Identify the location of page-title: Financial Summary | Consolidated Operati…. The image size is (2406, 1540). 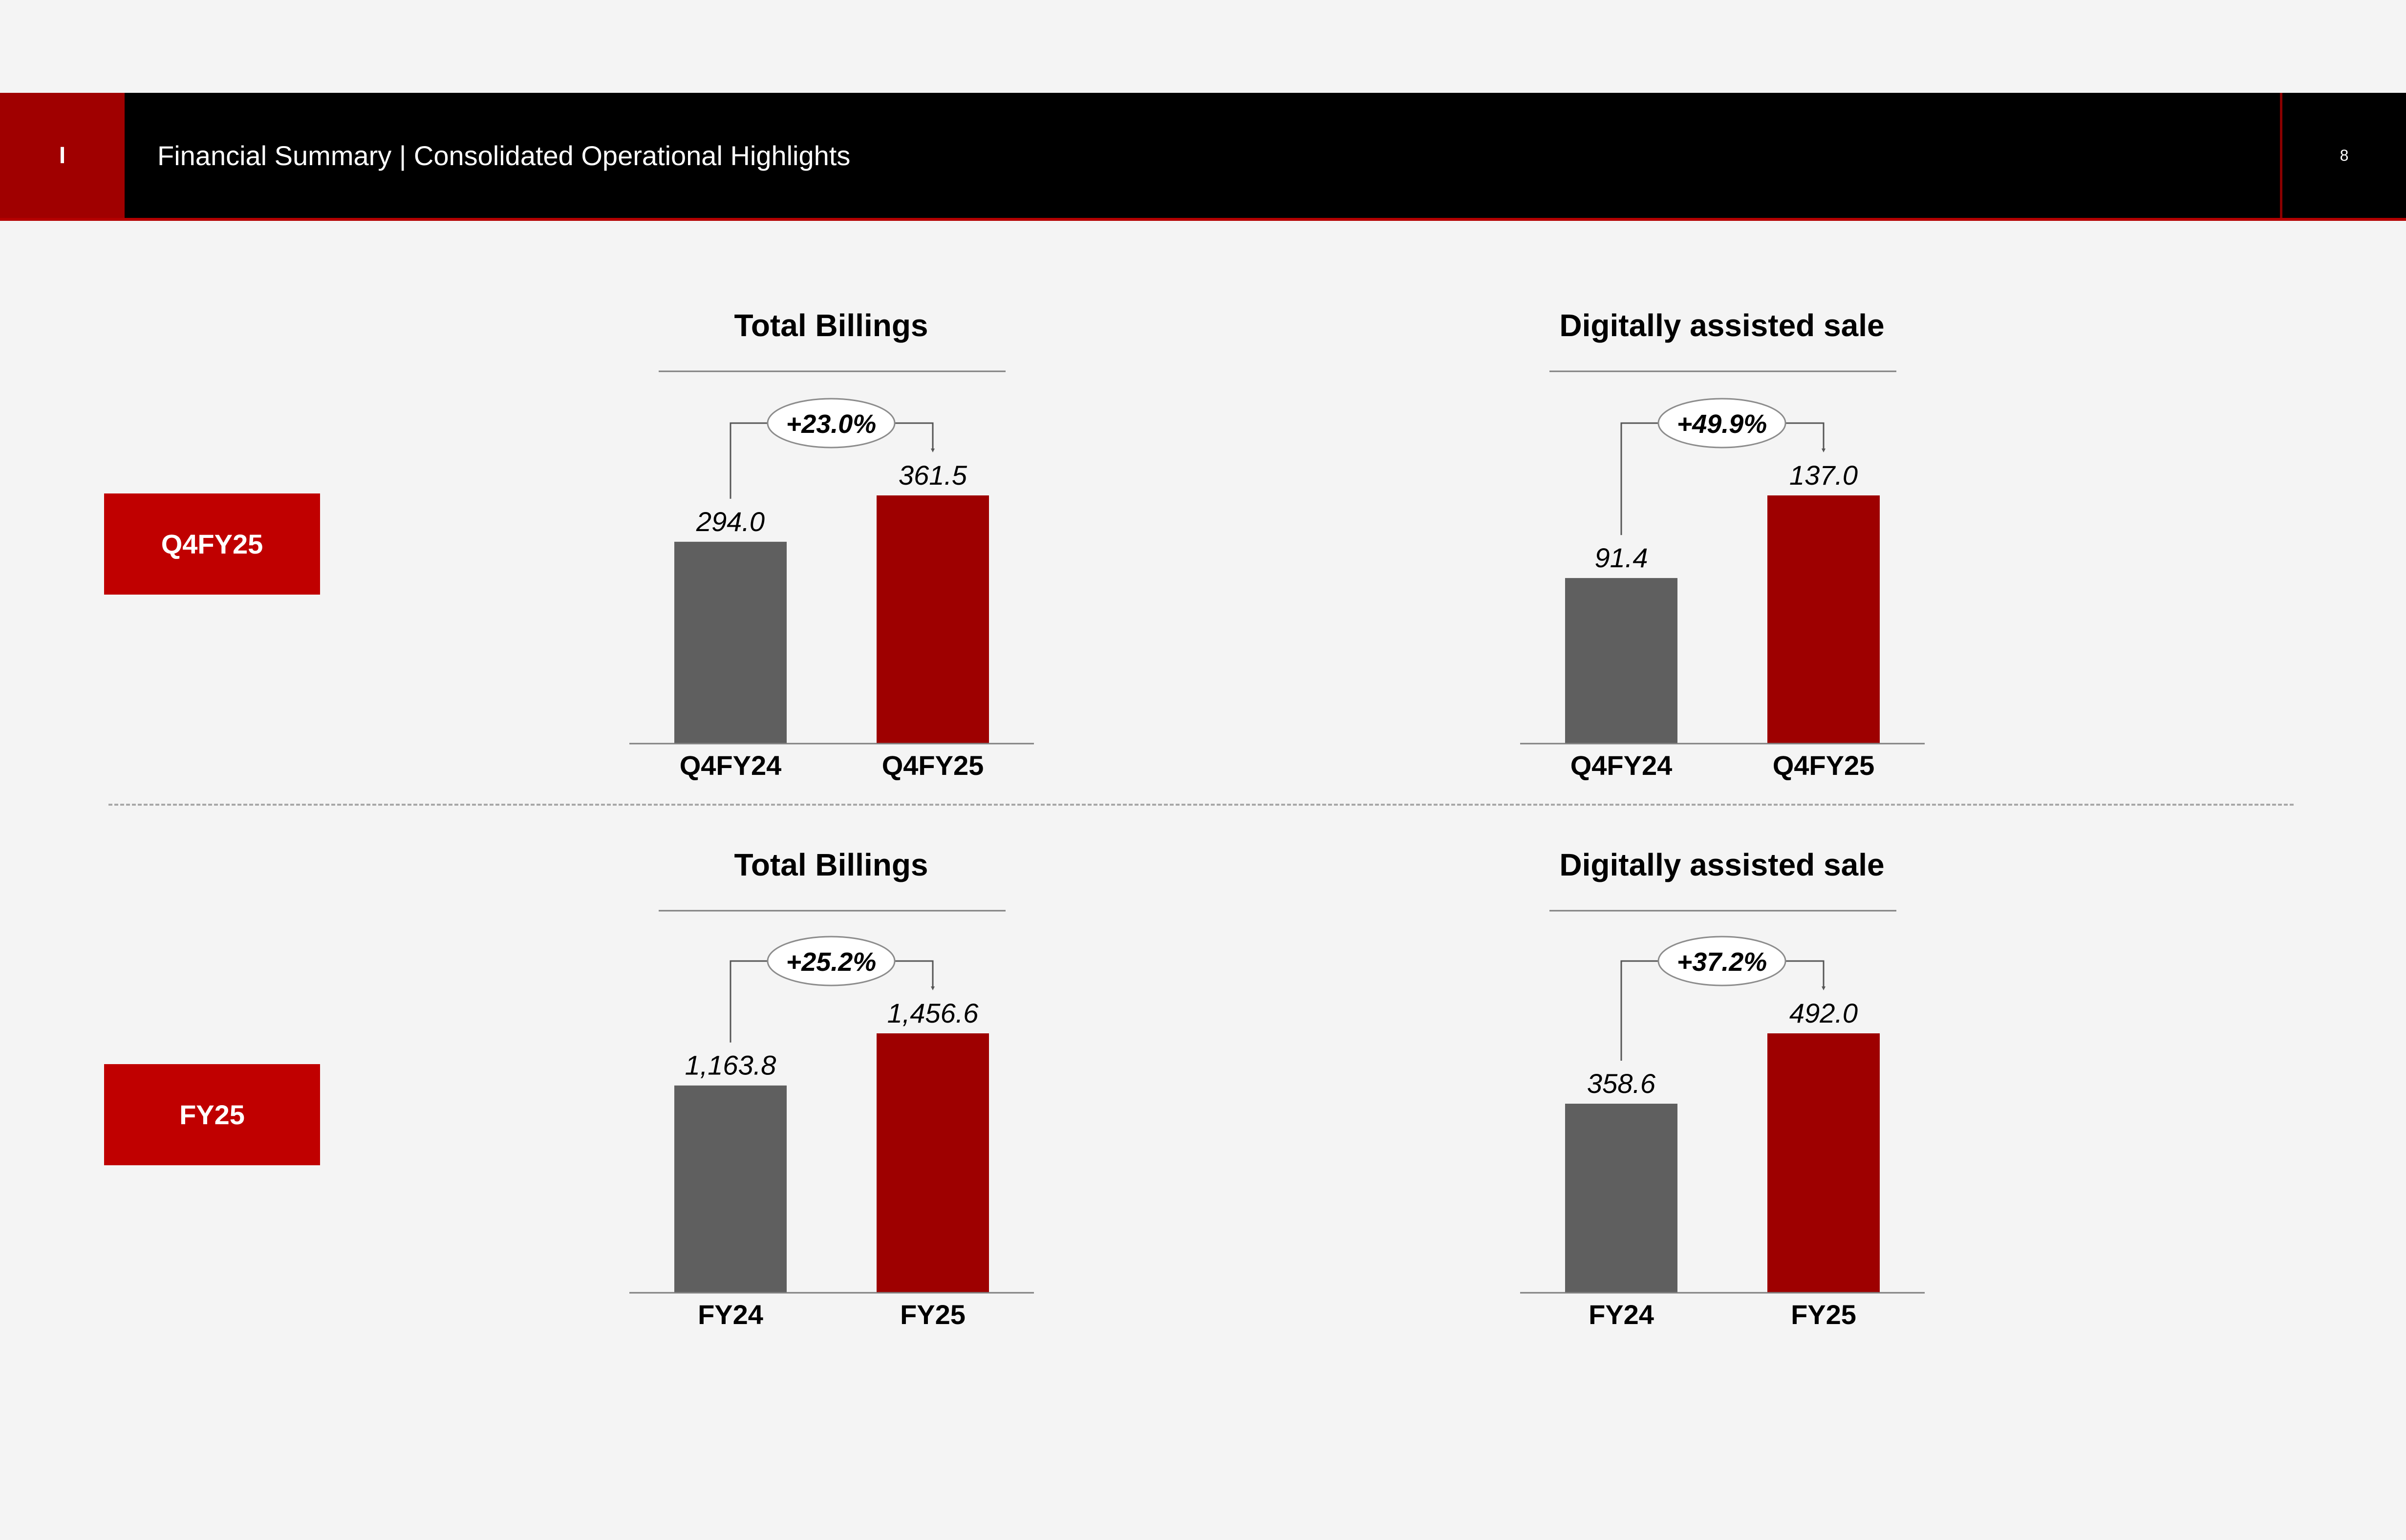
(504, 155).